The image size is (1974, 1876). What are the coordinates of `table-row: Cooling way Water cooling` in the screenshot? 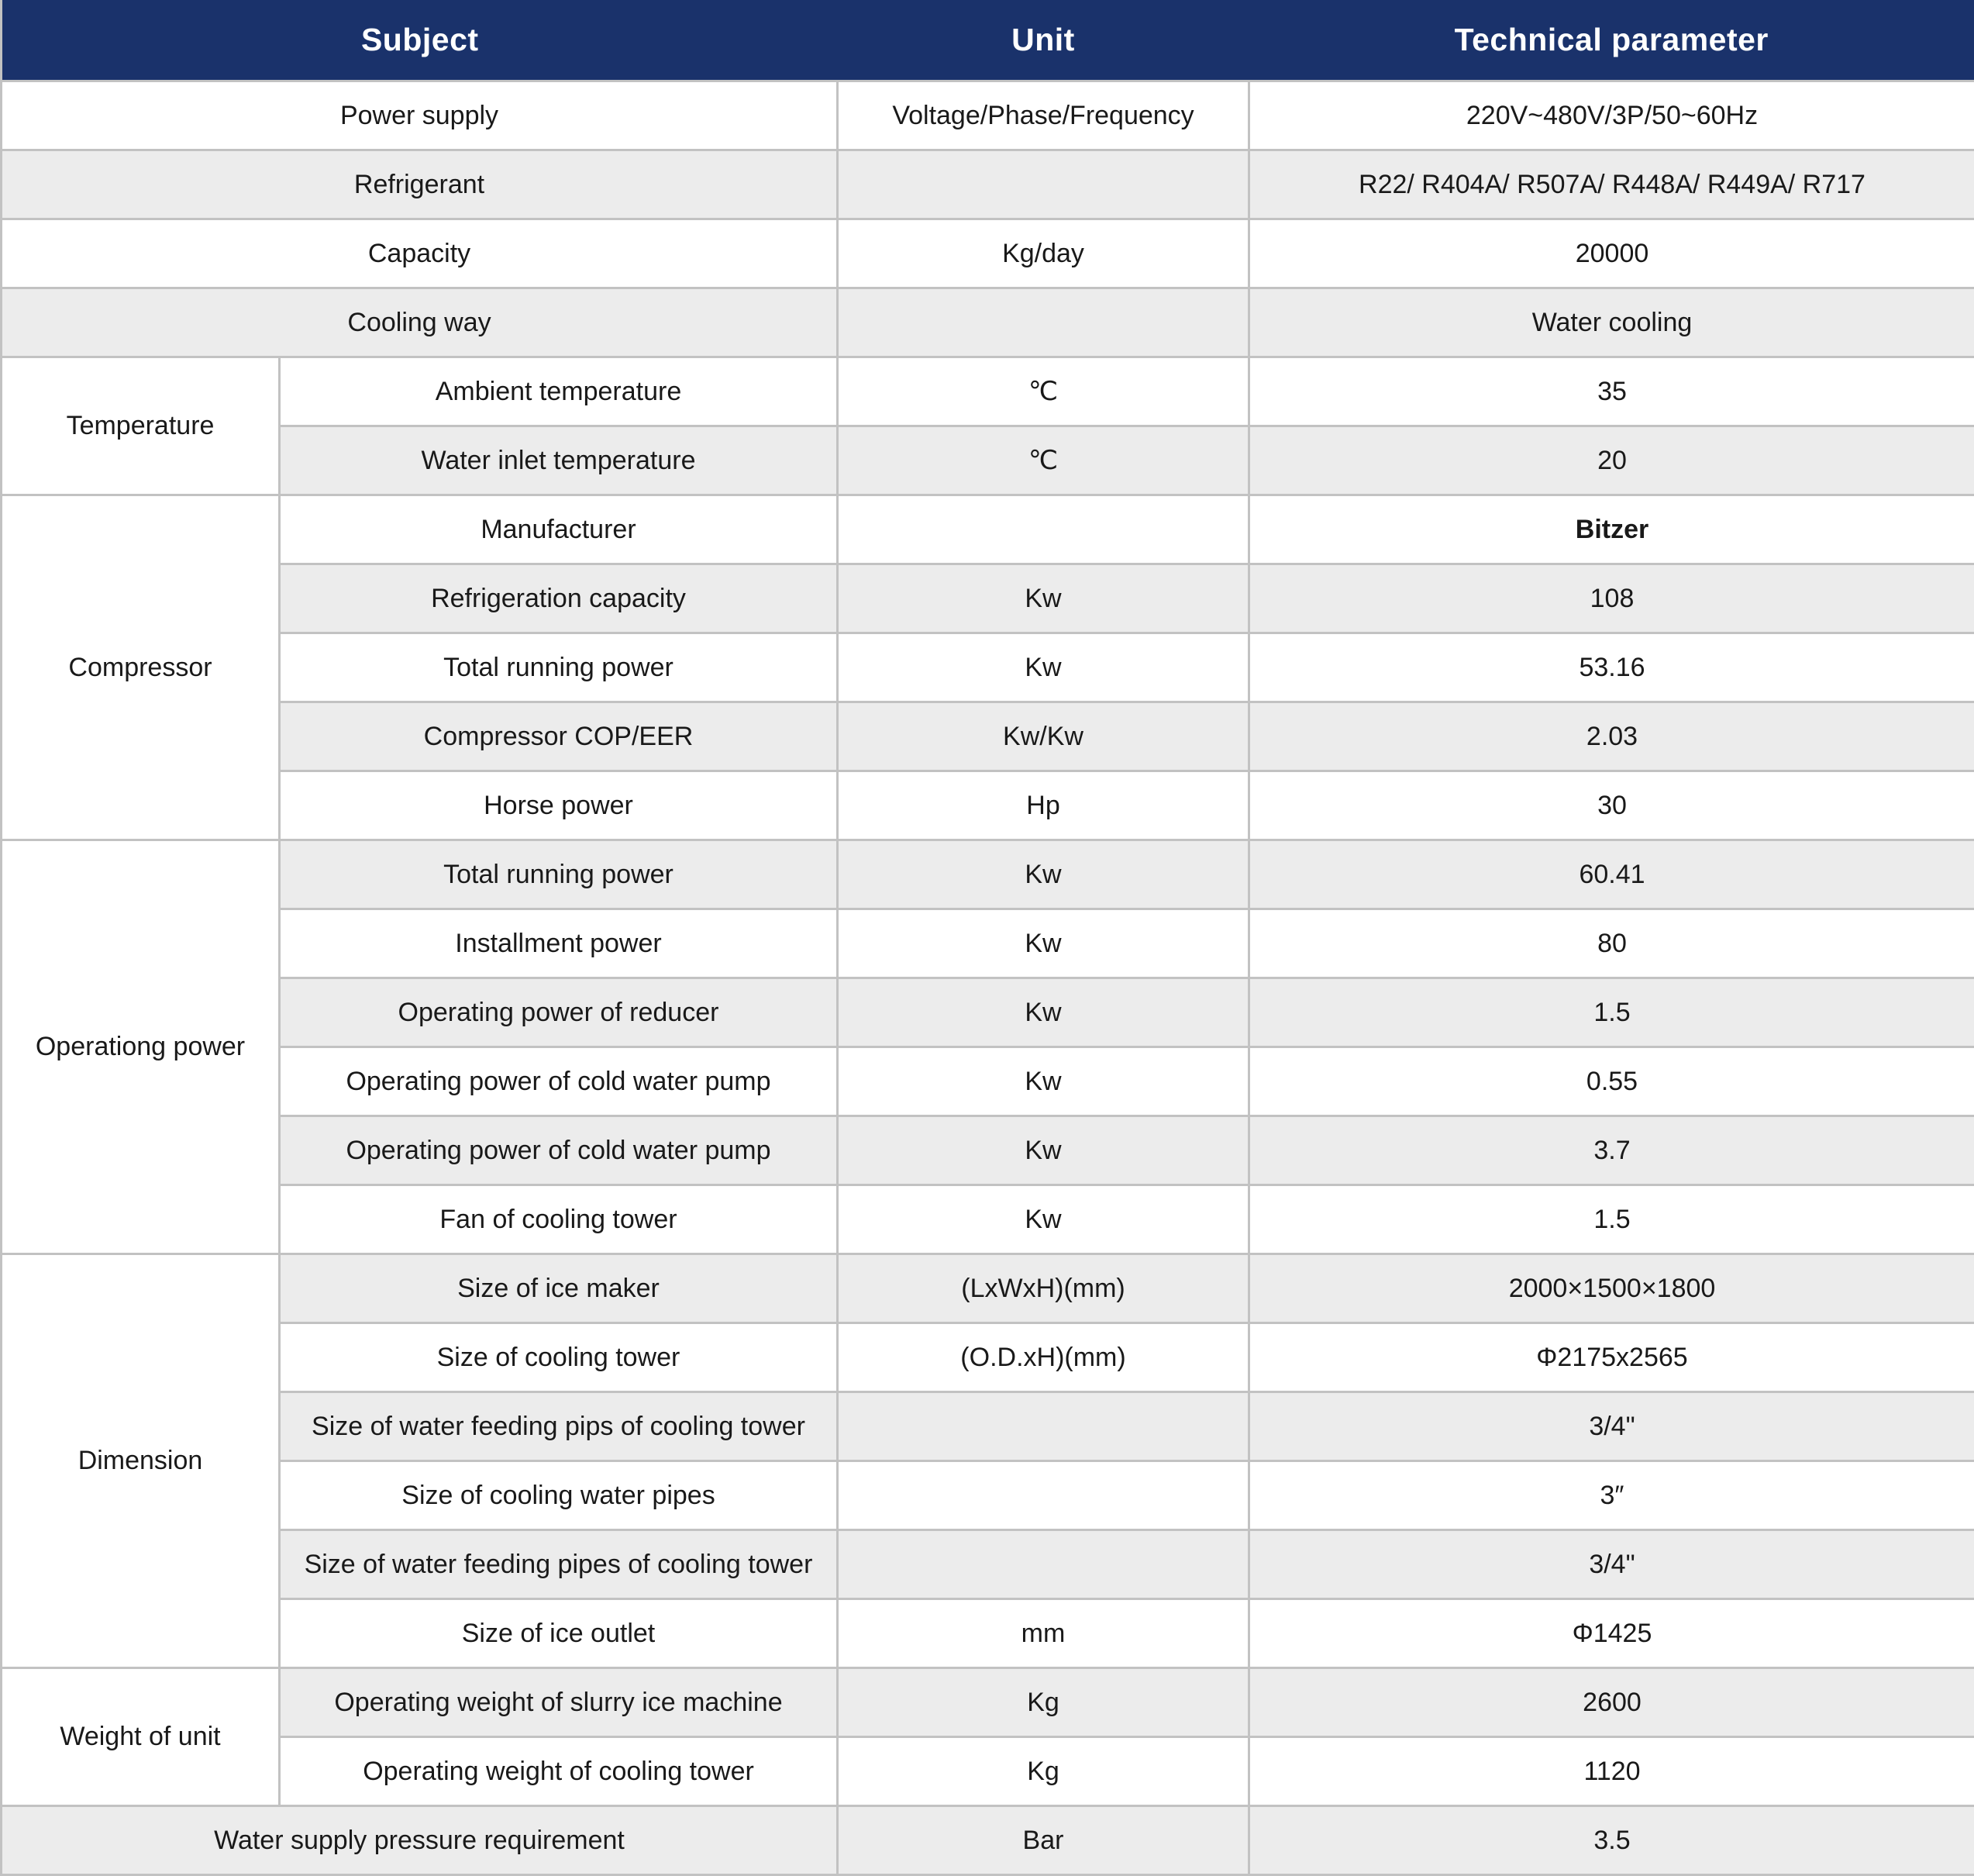 It's located at (988, 322).